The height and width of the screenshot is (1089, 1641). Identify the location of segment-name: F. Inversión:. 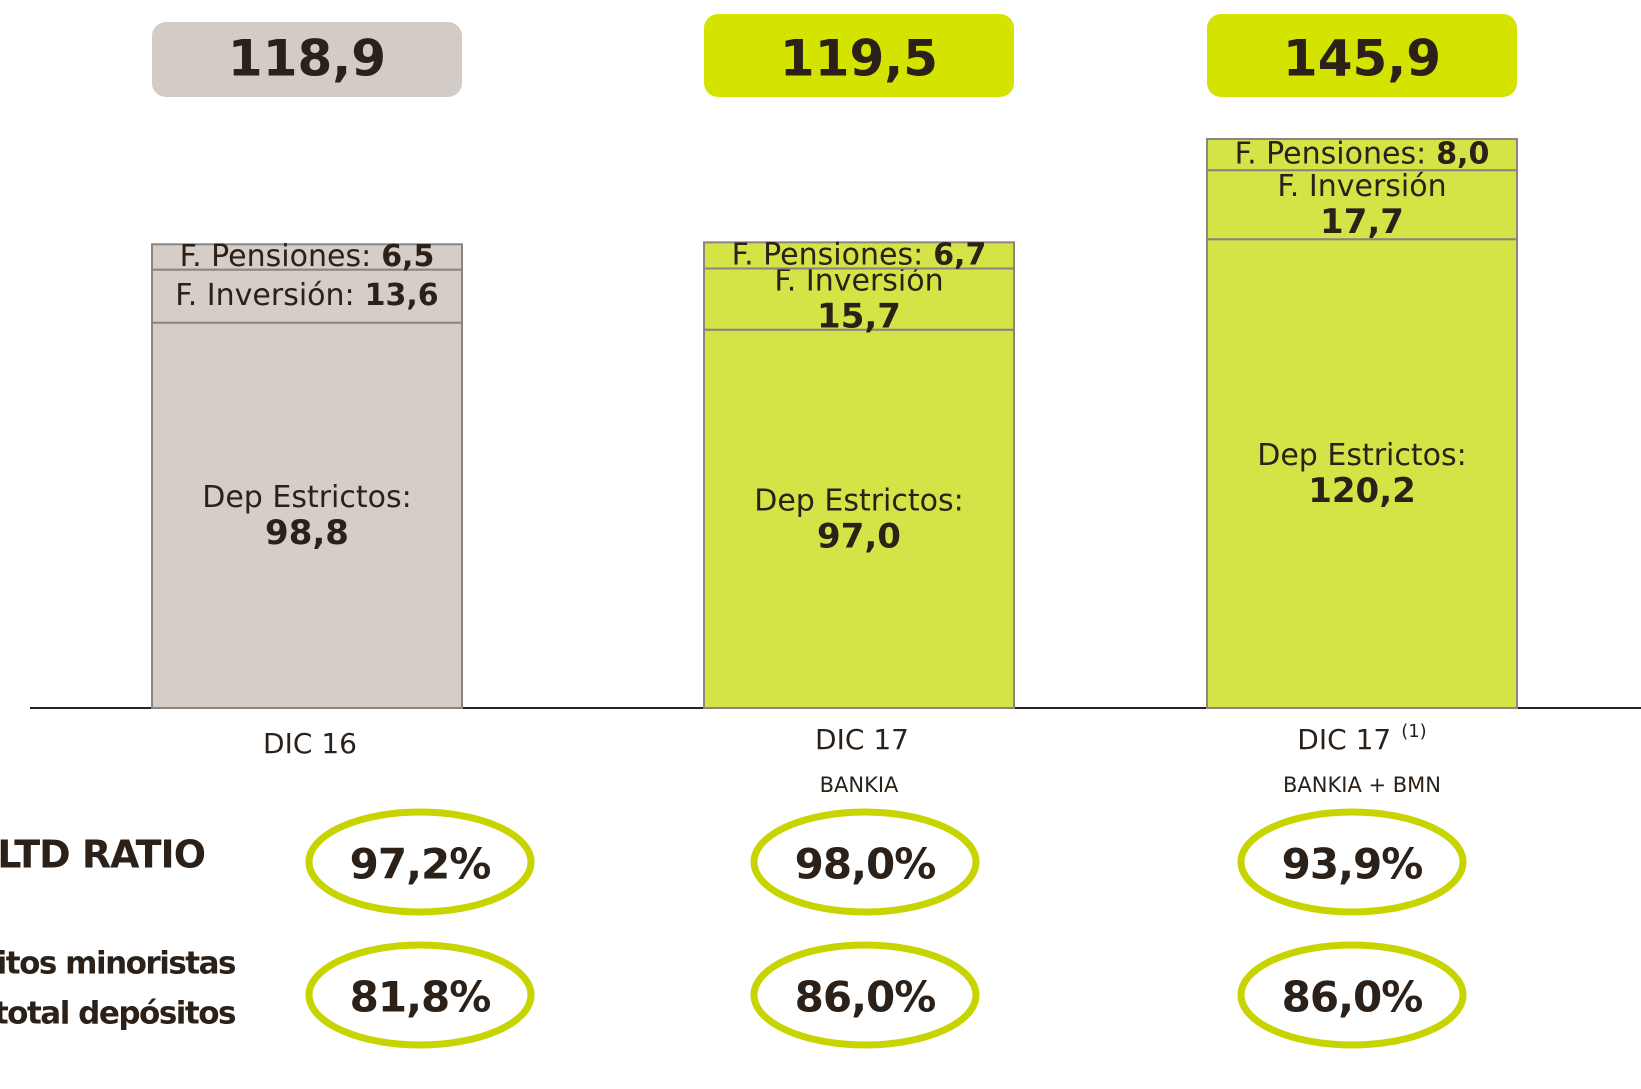
(264, 295).